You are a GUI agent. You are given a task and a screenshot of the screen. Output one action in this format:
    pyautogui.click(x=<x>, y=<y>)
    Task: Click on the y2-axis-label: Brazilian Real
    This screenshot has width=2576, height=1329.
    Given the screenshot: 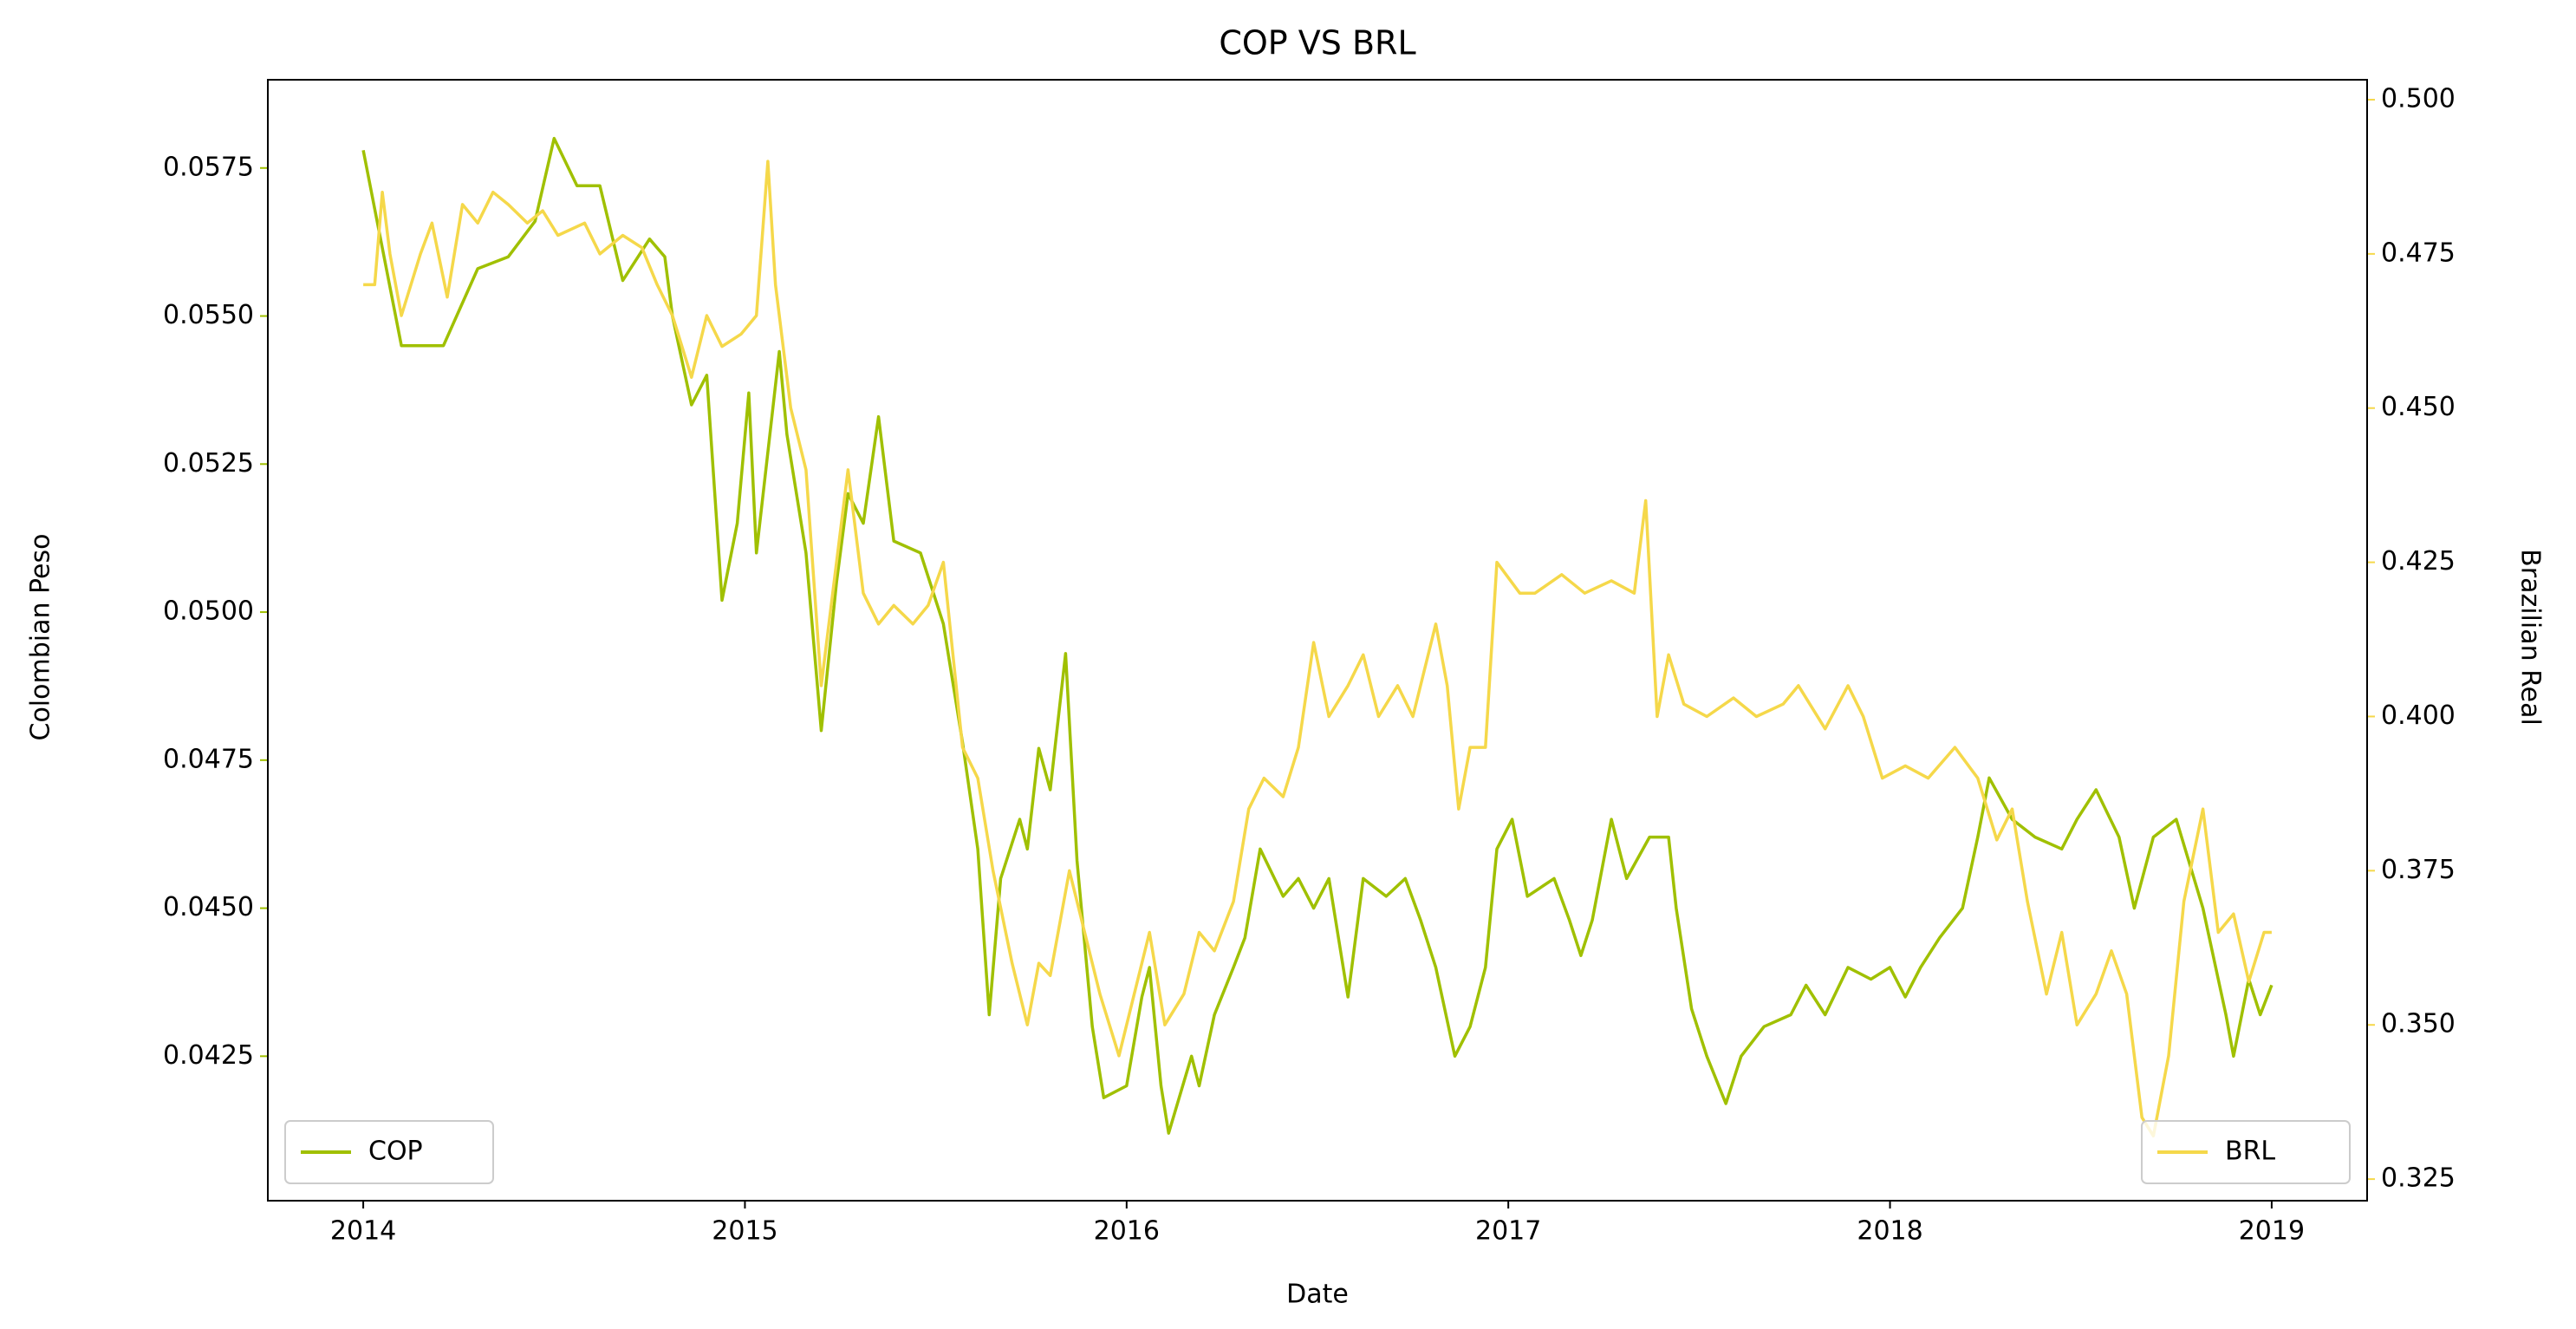 What is the action you would take?
    pyautogui.click(x=2530, y=637)
    